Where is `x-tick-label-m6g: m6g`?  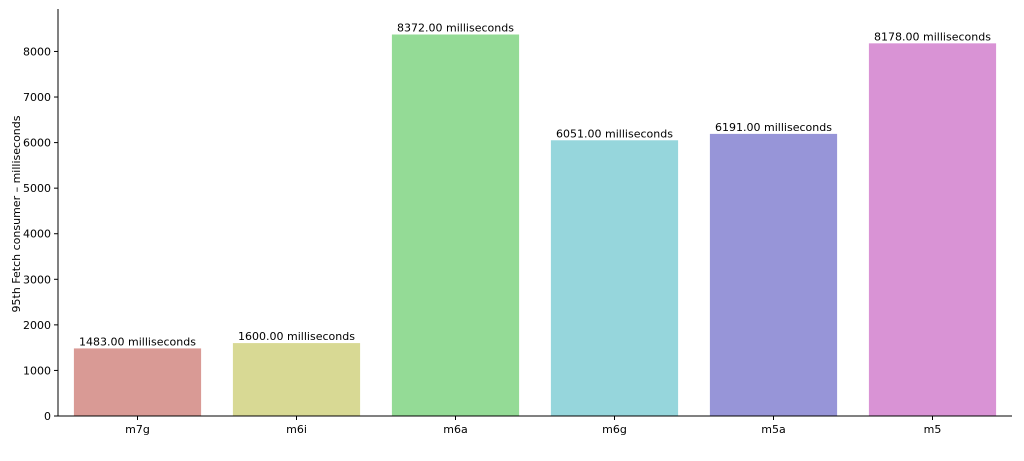
x-tick-label-m6g: m6g is located at coordinates (614, 429).